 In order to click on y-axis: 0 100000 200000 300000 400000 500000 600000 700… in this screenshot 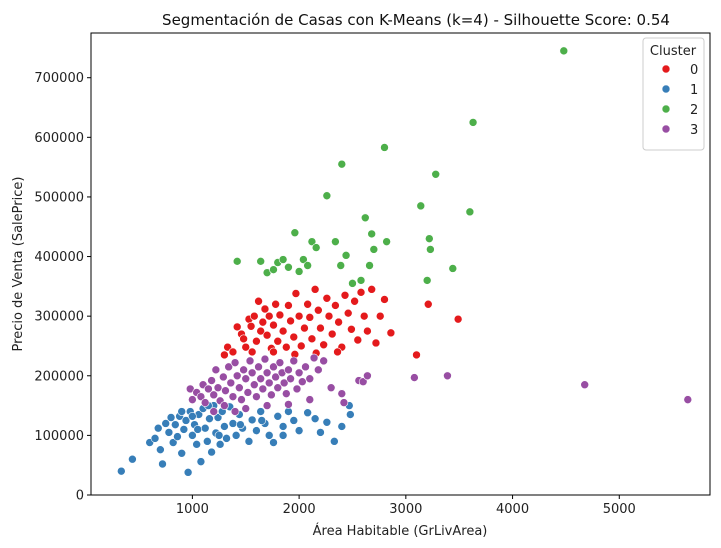, I will do `click(62, 287)`.